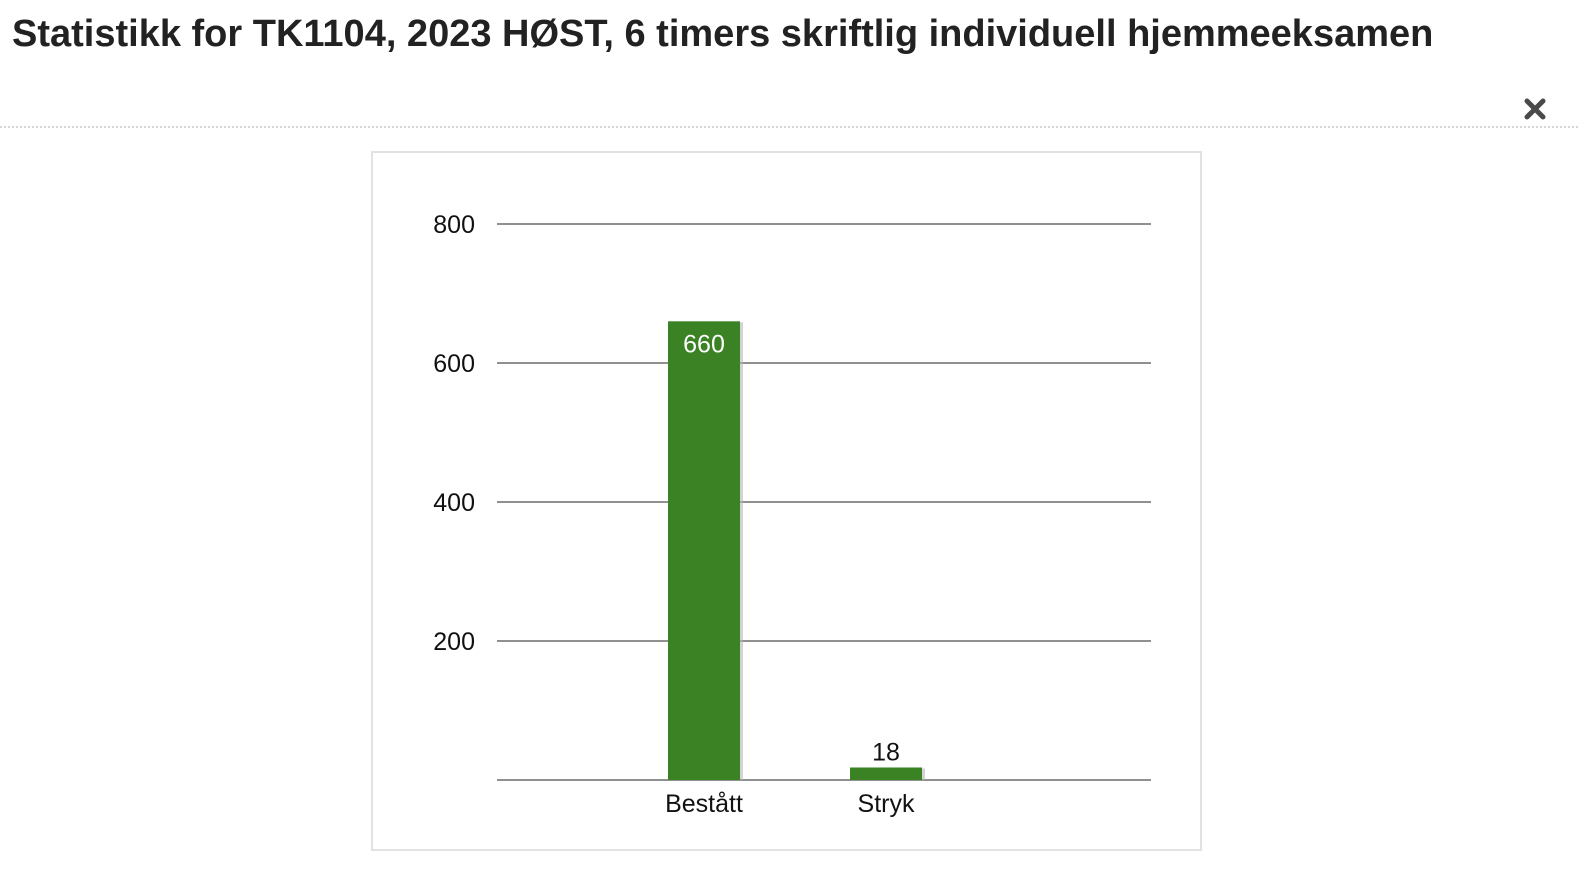 This screenshot has width=1578, height=878. I want to click on bar-bestått, so click(704, 550).